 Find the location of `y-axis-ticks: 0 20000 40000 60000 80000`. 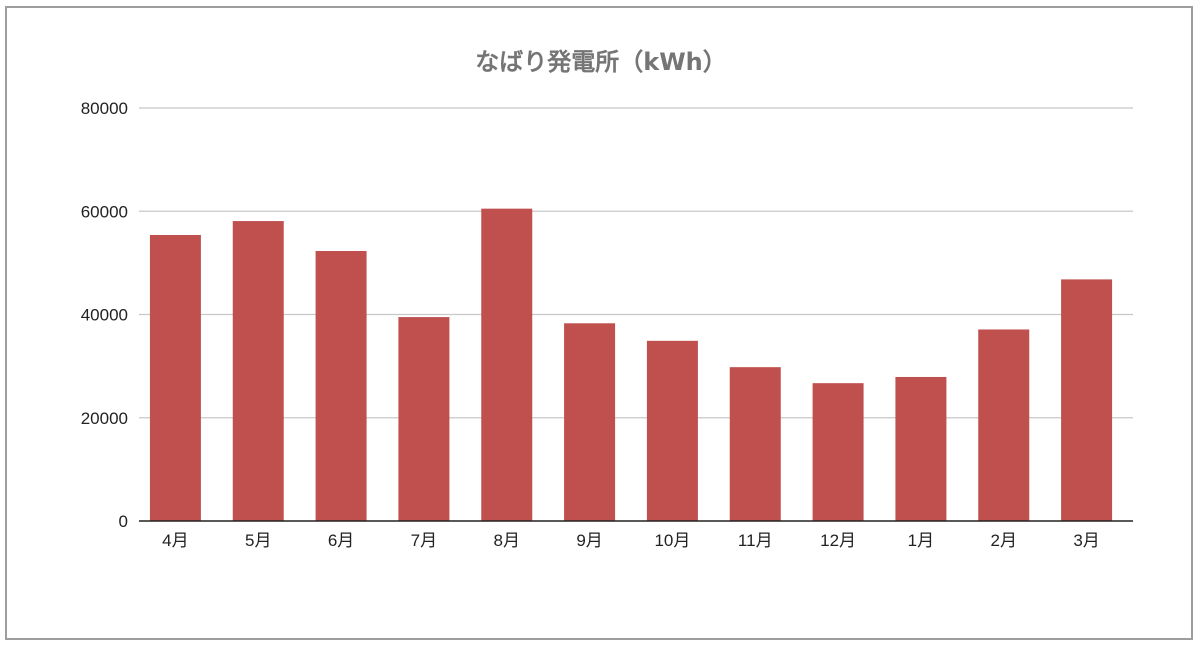

y-axis-ticks: 0 20000 40000 60000 80000 is located at coordinates (104, 315).